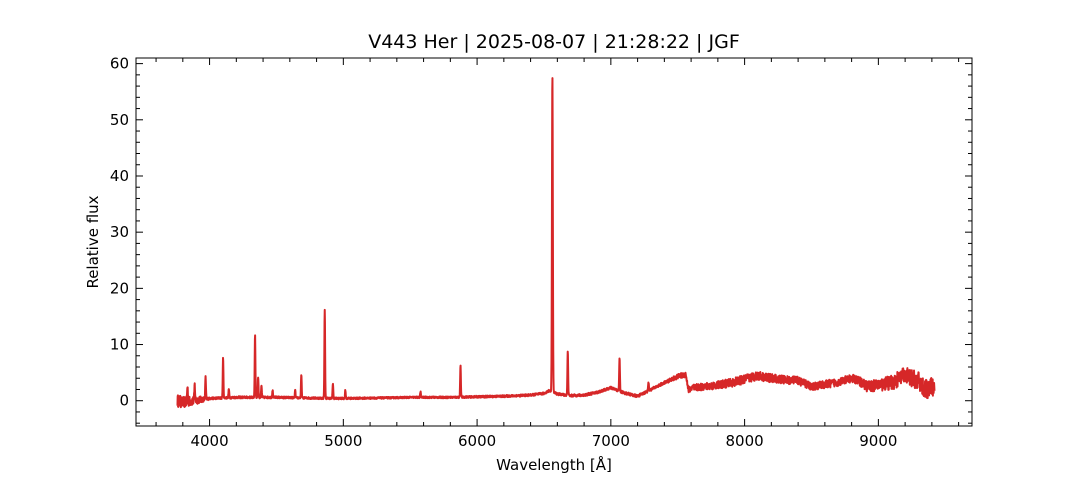 This screenshot has width=1080, height=480. I want to click on y-tick-label: 60, so click(119, 64).